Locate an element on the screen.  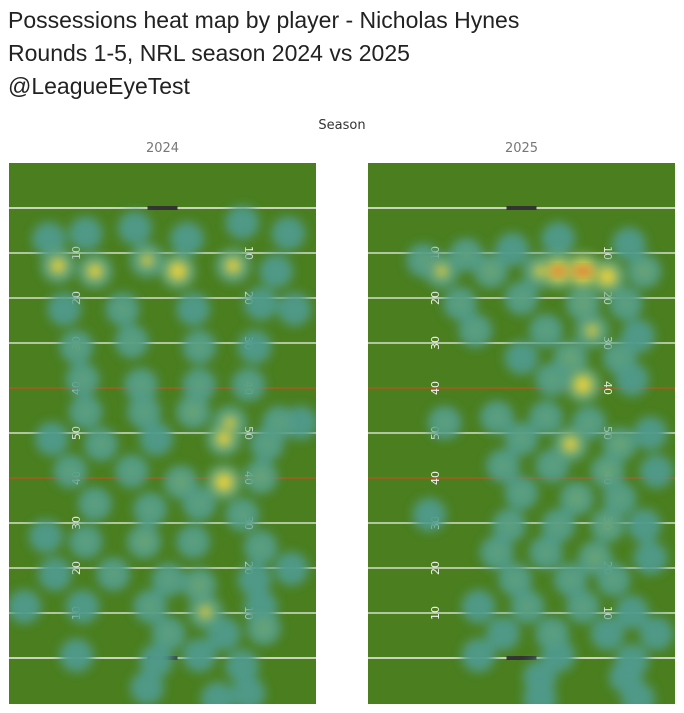
facet-label-2025: 2025 is located at coordinates (521, 148).